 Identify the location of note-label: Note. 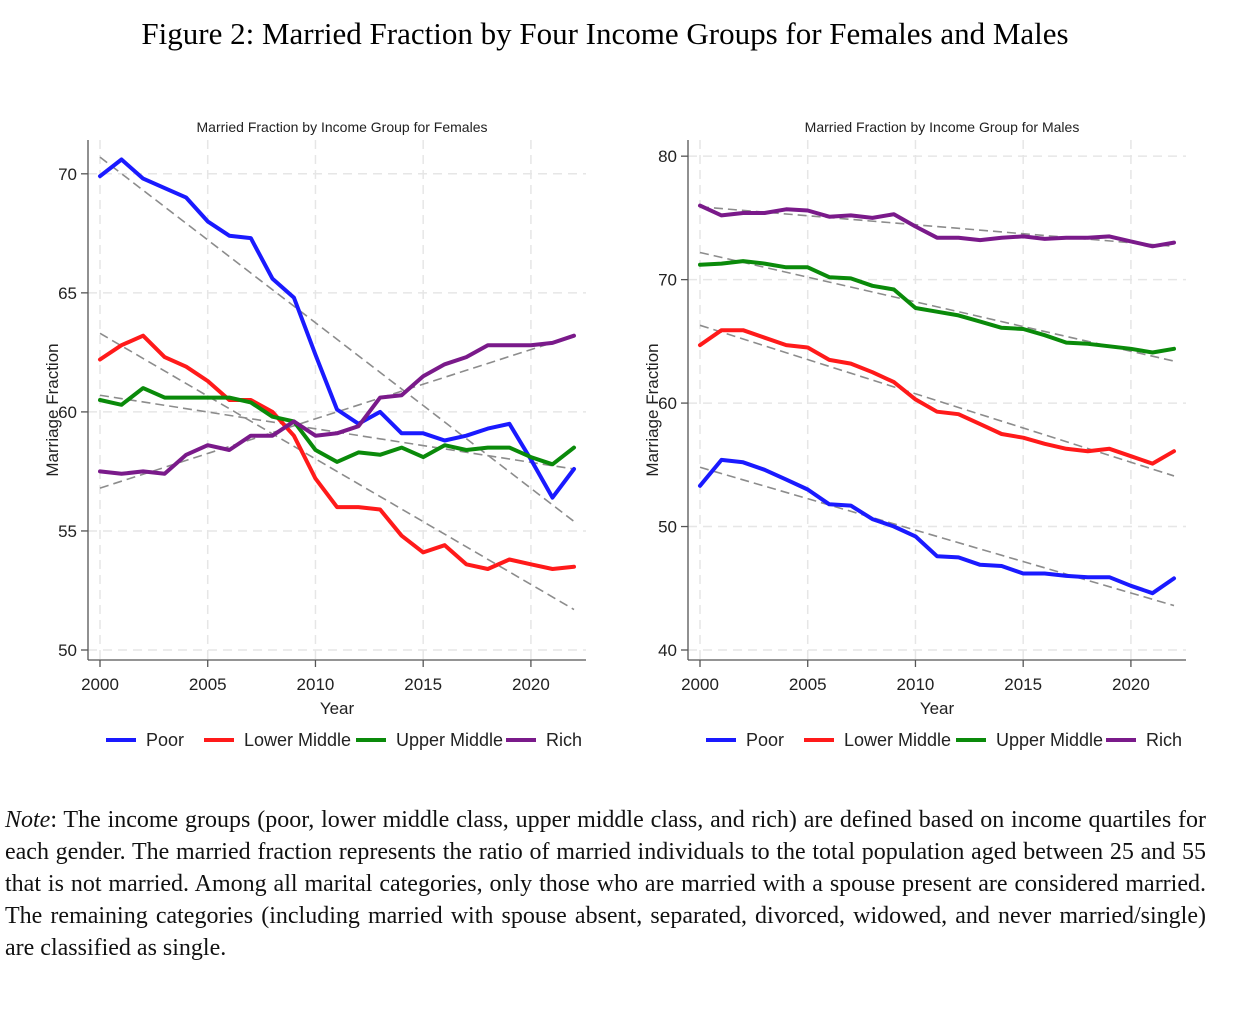
(28, 820).